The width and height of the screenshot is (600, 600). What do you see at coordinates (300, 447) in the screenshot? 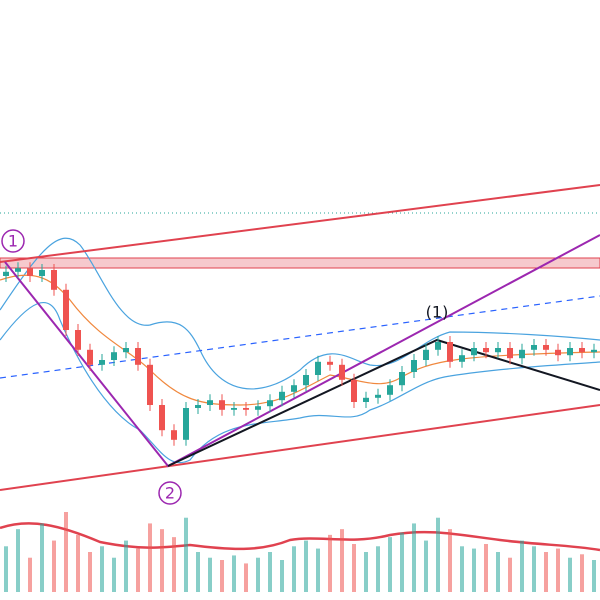
I see `trend-line` at bounding box center [300, 447].